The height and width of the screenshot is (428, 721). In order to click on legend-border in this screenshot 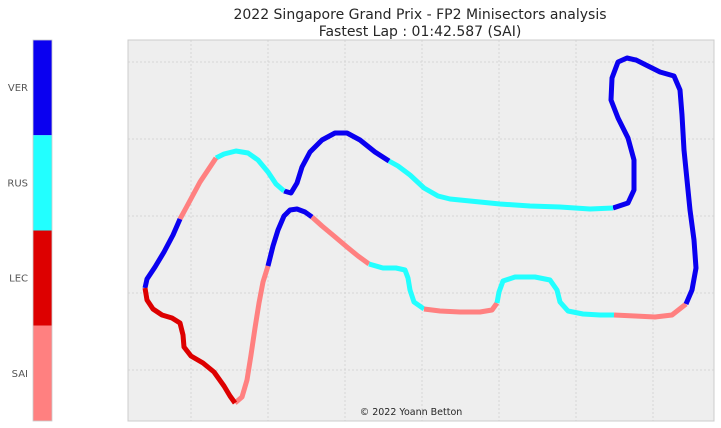, I will do `click(42, 230)`.